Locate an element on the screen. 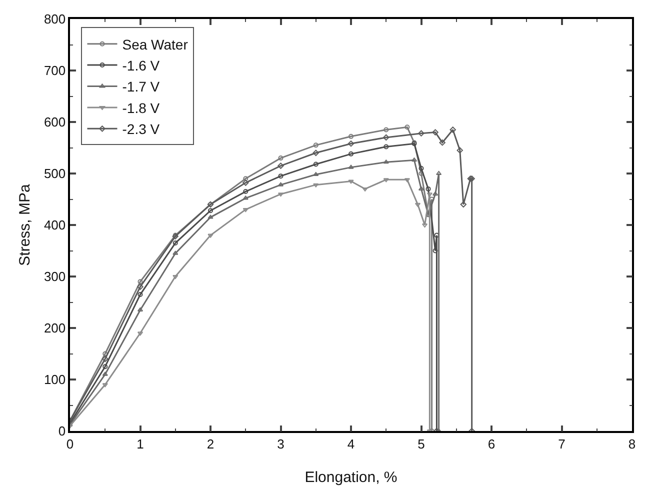 The image size is (648, 486). y-tick-label: 100 is located at coordinates (55, 380).